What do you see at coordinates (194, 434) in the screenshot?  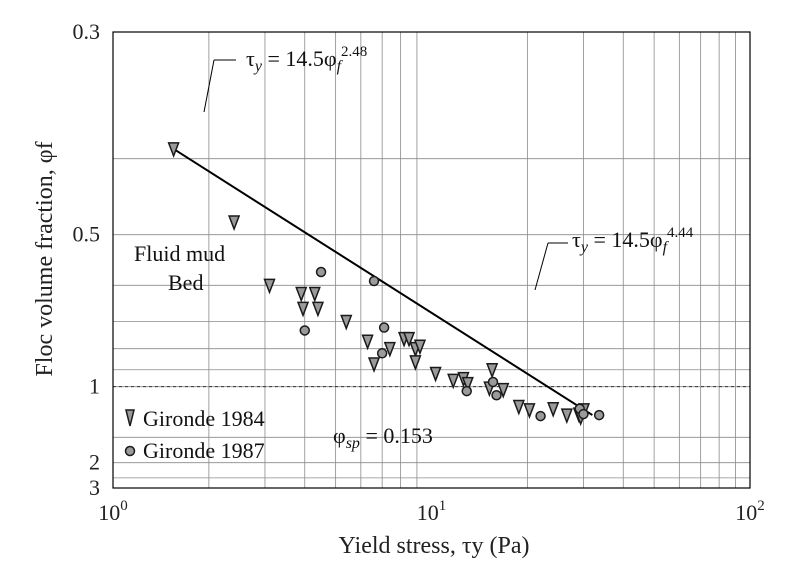 I see `legend: Gironde 1984 Gironde 1987` at bounding box center [194, 434].